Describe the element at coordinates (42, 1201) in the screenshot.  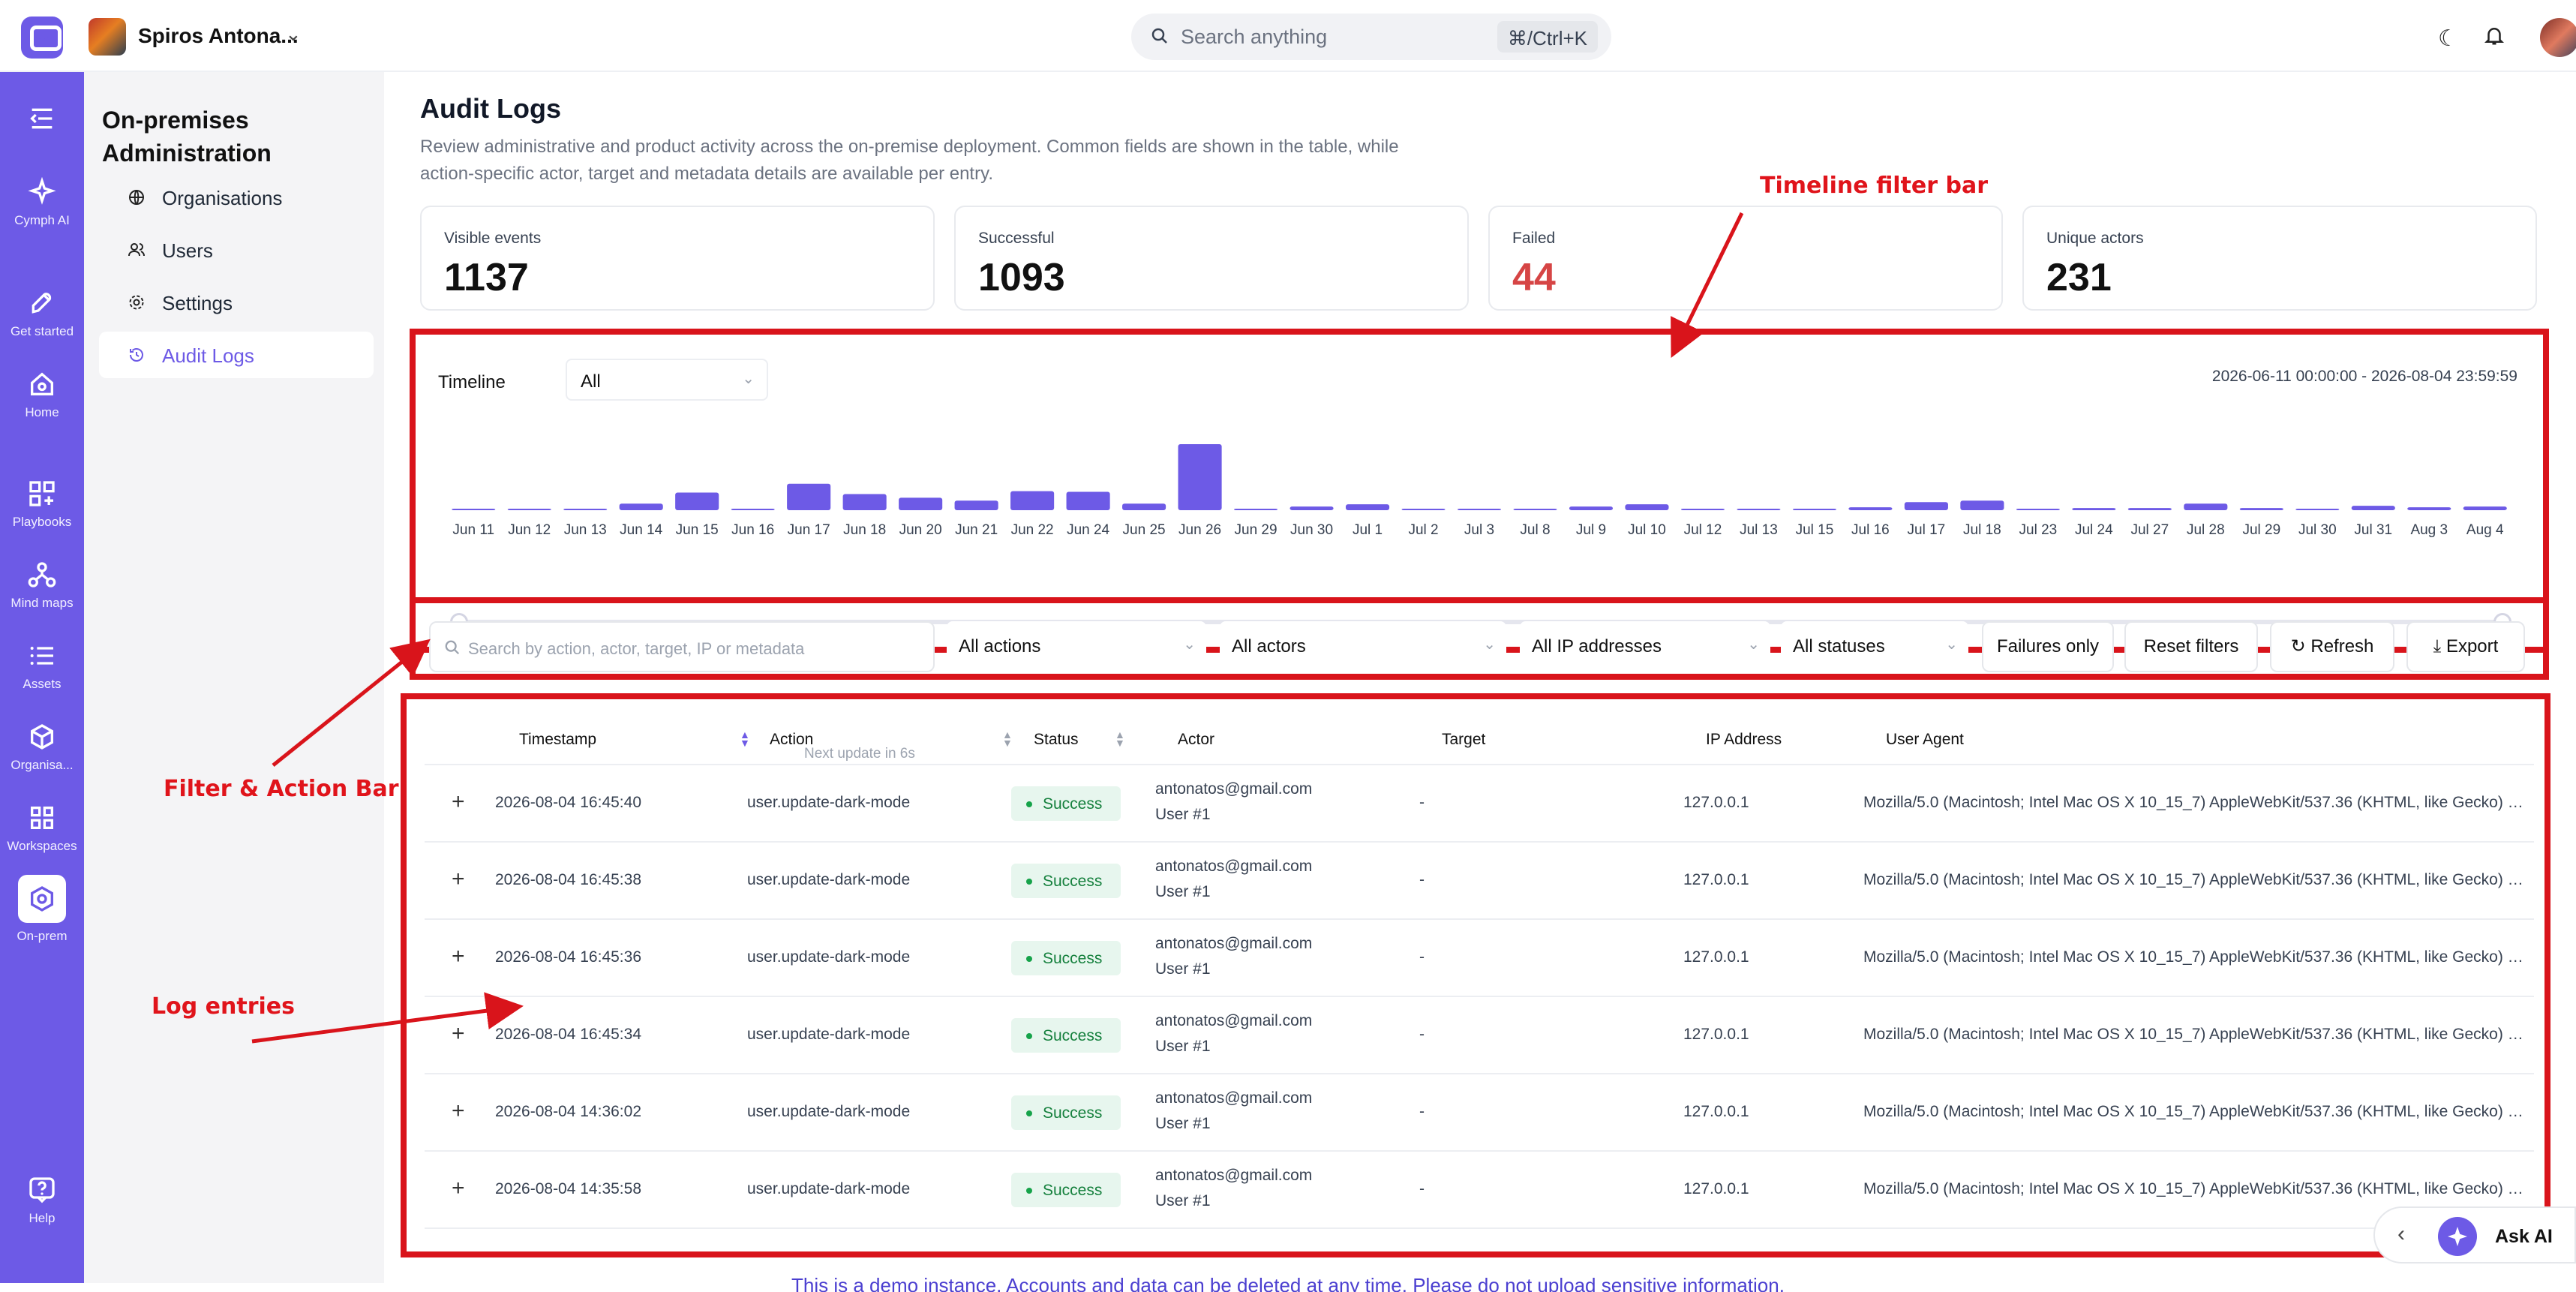
I see `rail-item-help: Help` at that location.